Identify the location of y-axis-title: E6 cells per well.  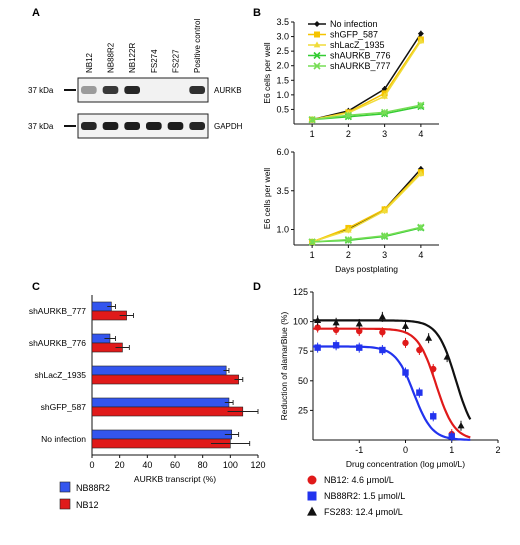
(267, 73).